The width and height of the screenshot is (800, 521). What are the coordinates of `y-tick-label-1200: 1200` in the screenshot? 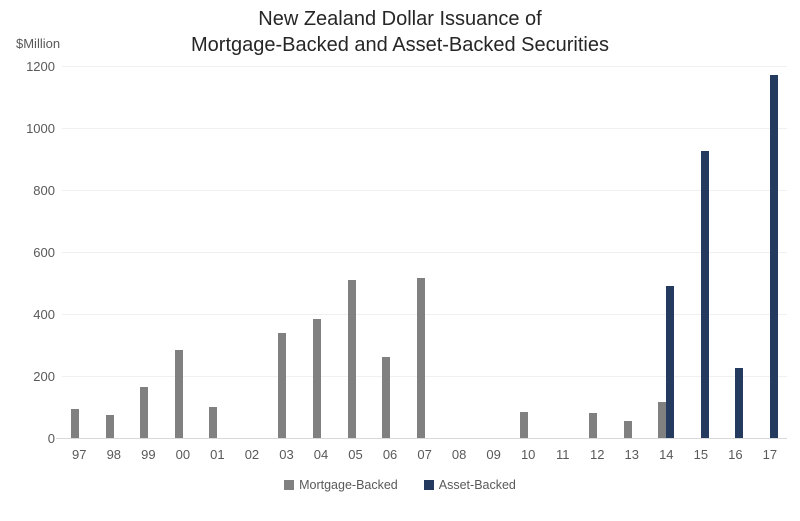 It's located at (40, 66).